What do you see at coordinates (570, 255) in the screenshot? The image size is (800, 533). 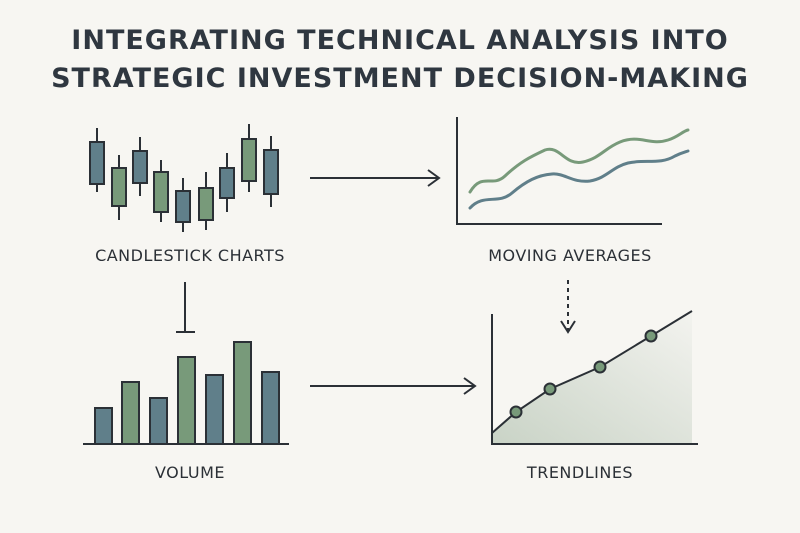 I see `moving-averages-label: MOVING AVERAGES` at bounding box center [570, 255].